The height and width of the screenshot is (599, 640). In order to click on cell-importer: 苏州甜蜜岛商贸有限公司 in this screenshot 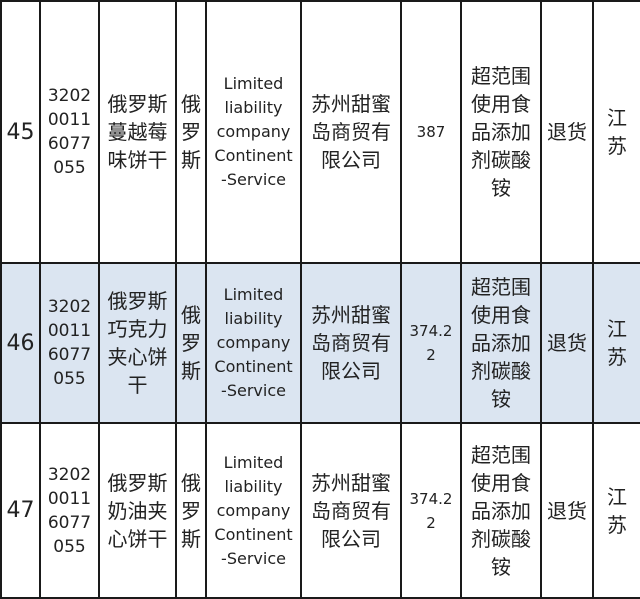, I will do `click(351, 510)`.